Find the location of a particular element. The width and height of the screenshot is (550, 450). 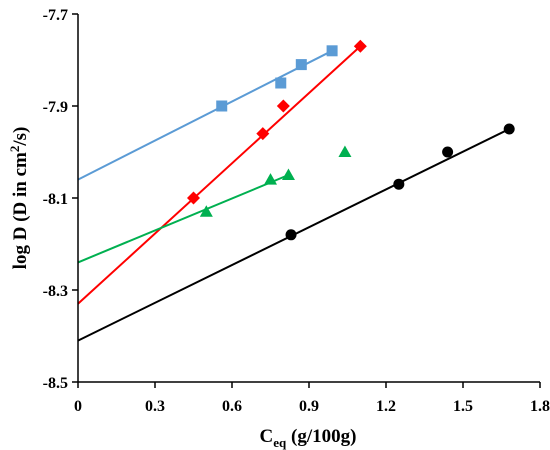

x-tick-label: 1.5 is located at coordinates (463, 406).